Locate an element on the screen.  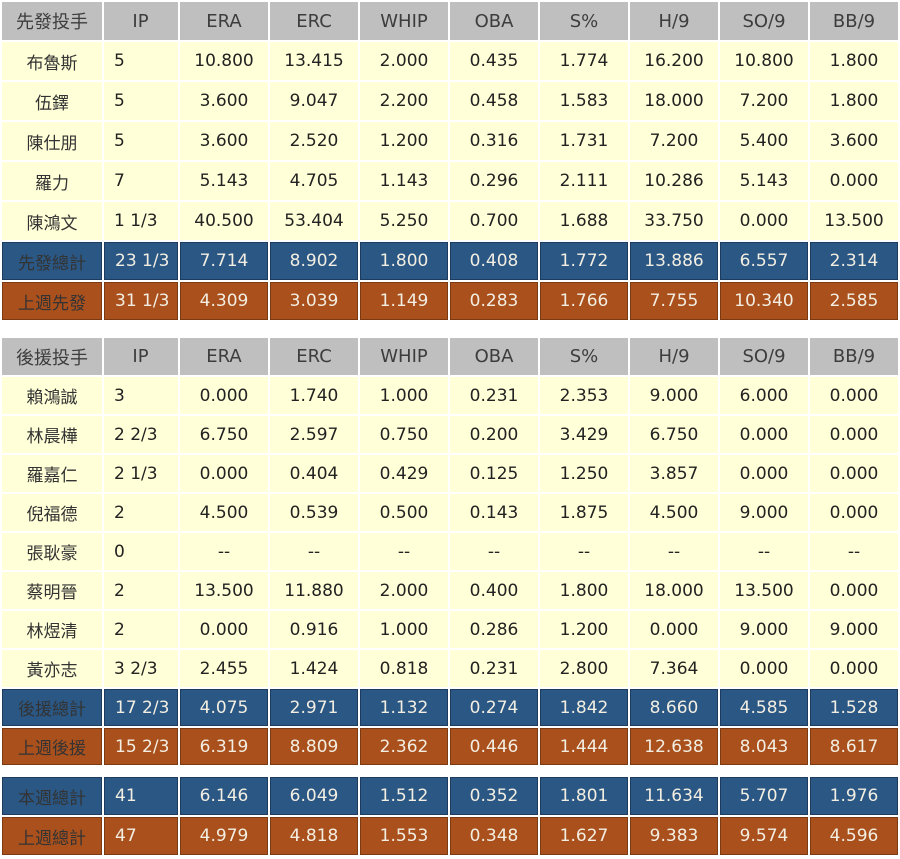
stat-cell: 1.627 is located at coordinates (584, 836).